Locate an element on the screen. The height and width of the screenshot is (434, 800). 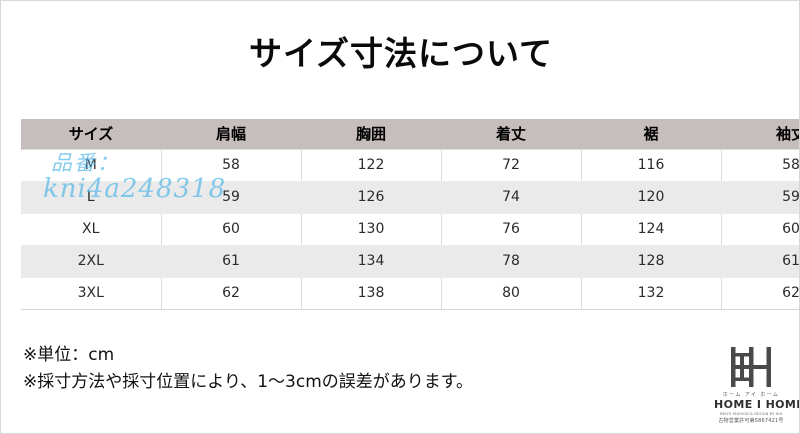
cell-hem: 132 is located at coordinates (651, 293).